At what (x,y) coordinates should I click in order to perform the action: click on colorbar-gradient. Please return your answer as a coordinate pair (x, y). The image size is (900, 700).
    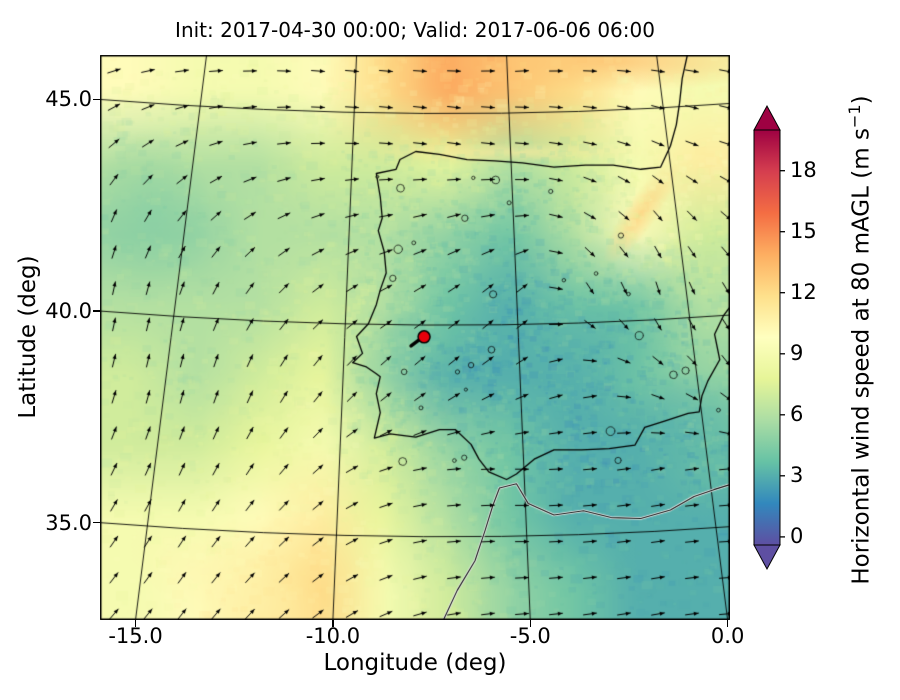
    Looking at the image, I should click on (767, 337).